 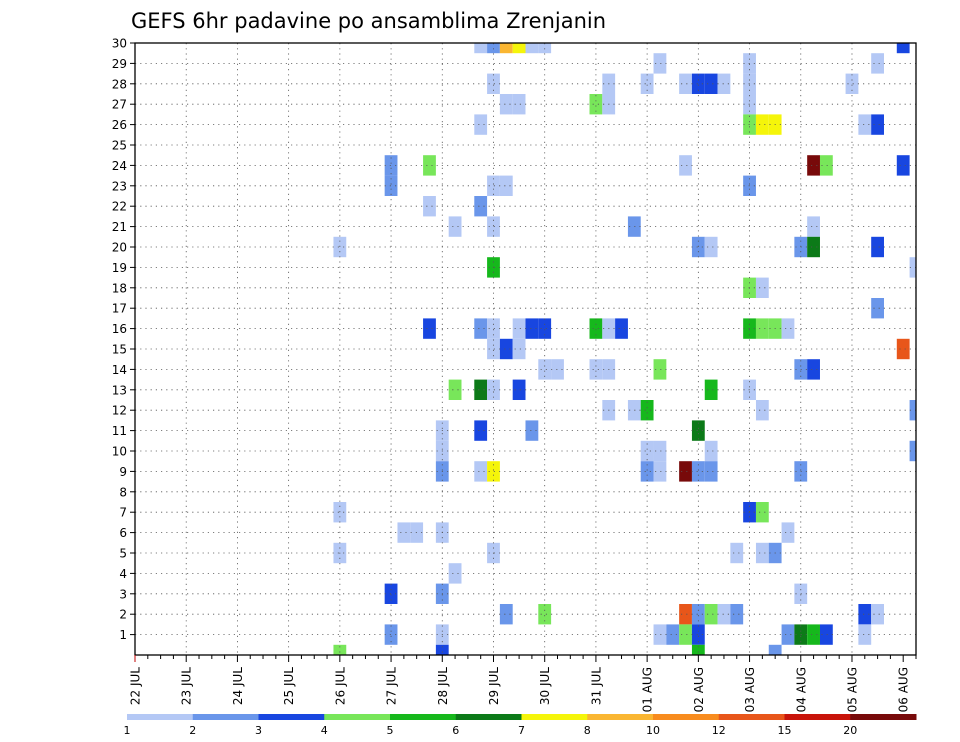 I want to click on y-tick-label: 28, so click(x=119, y=84).